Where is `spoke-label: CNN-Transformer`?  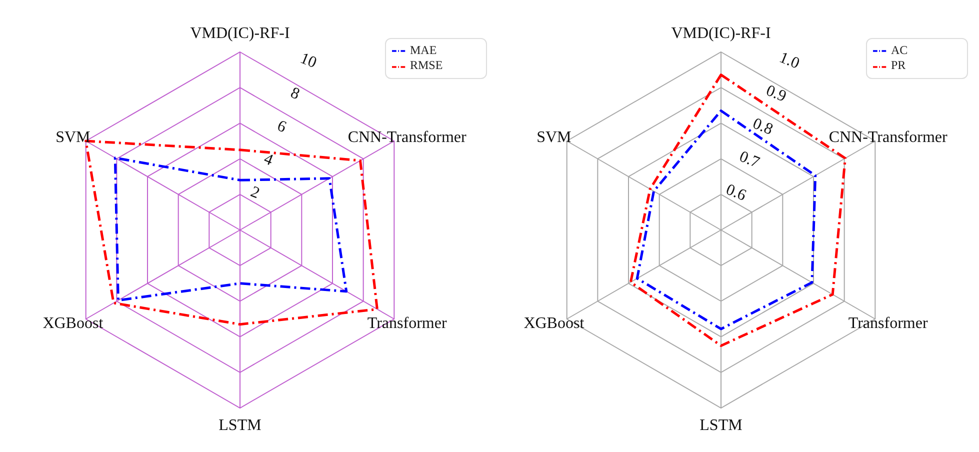
spoke-label: CNN-Transformer is located at coordinates (888, 137).